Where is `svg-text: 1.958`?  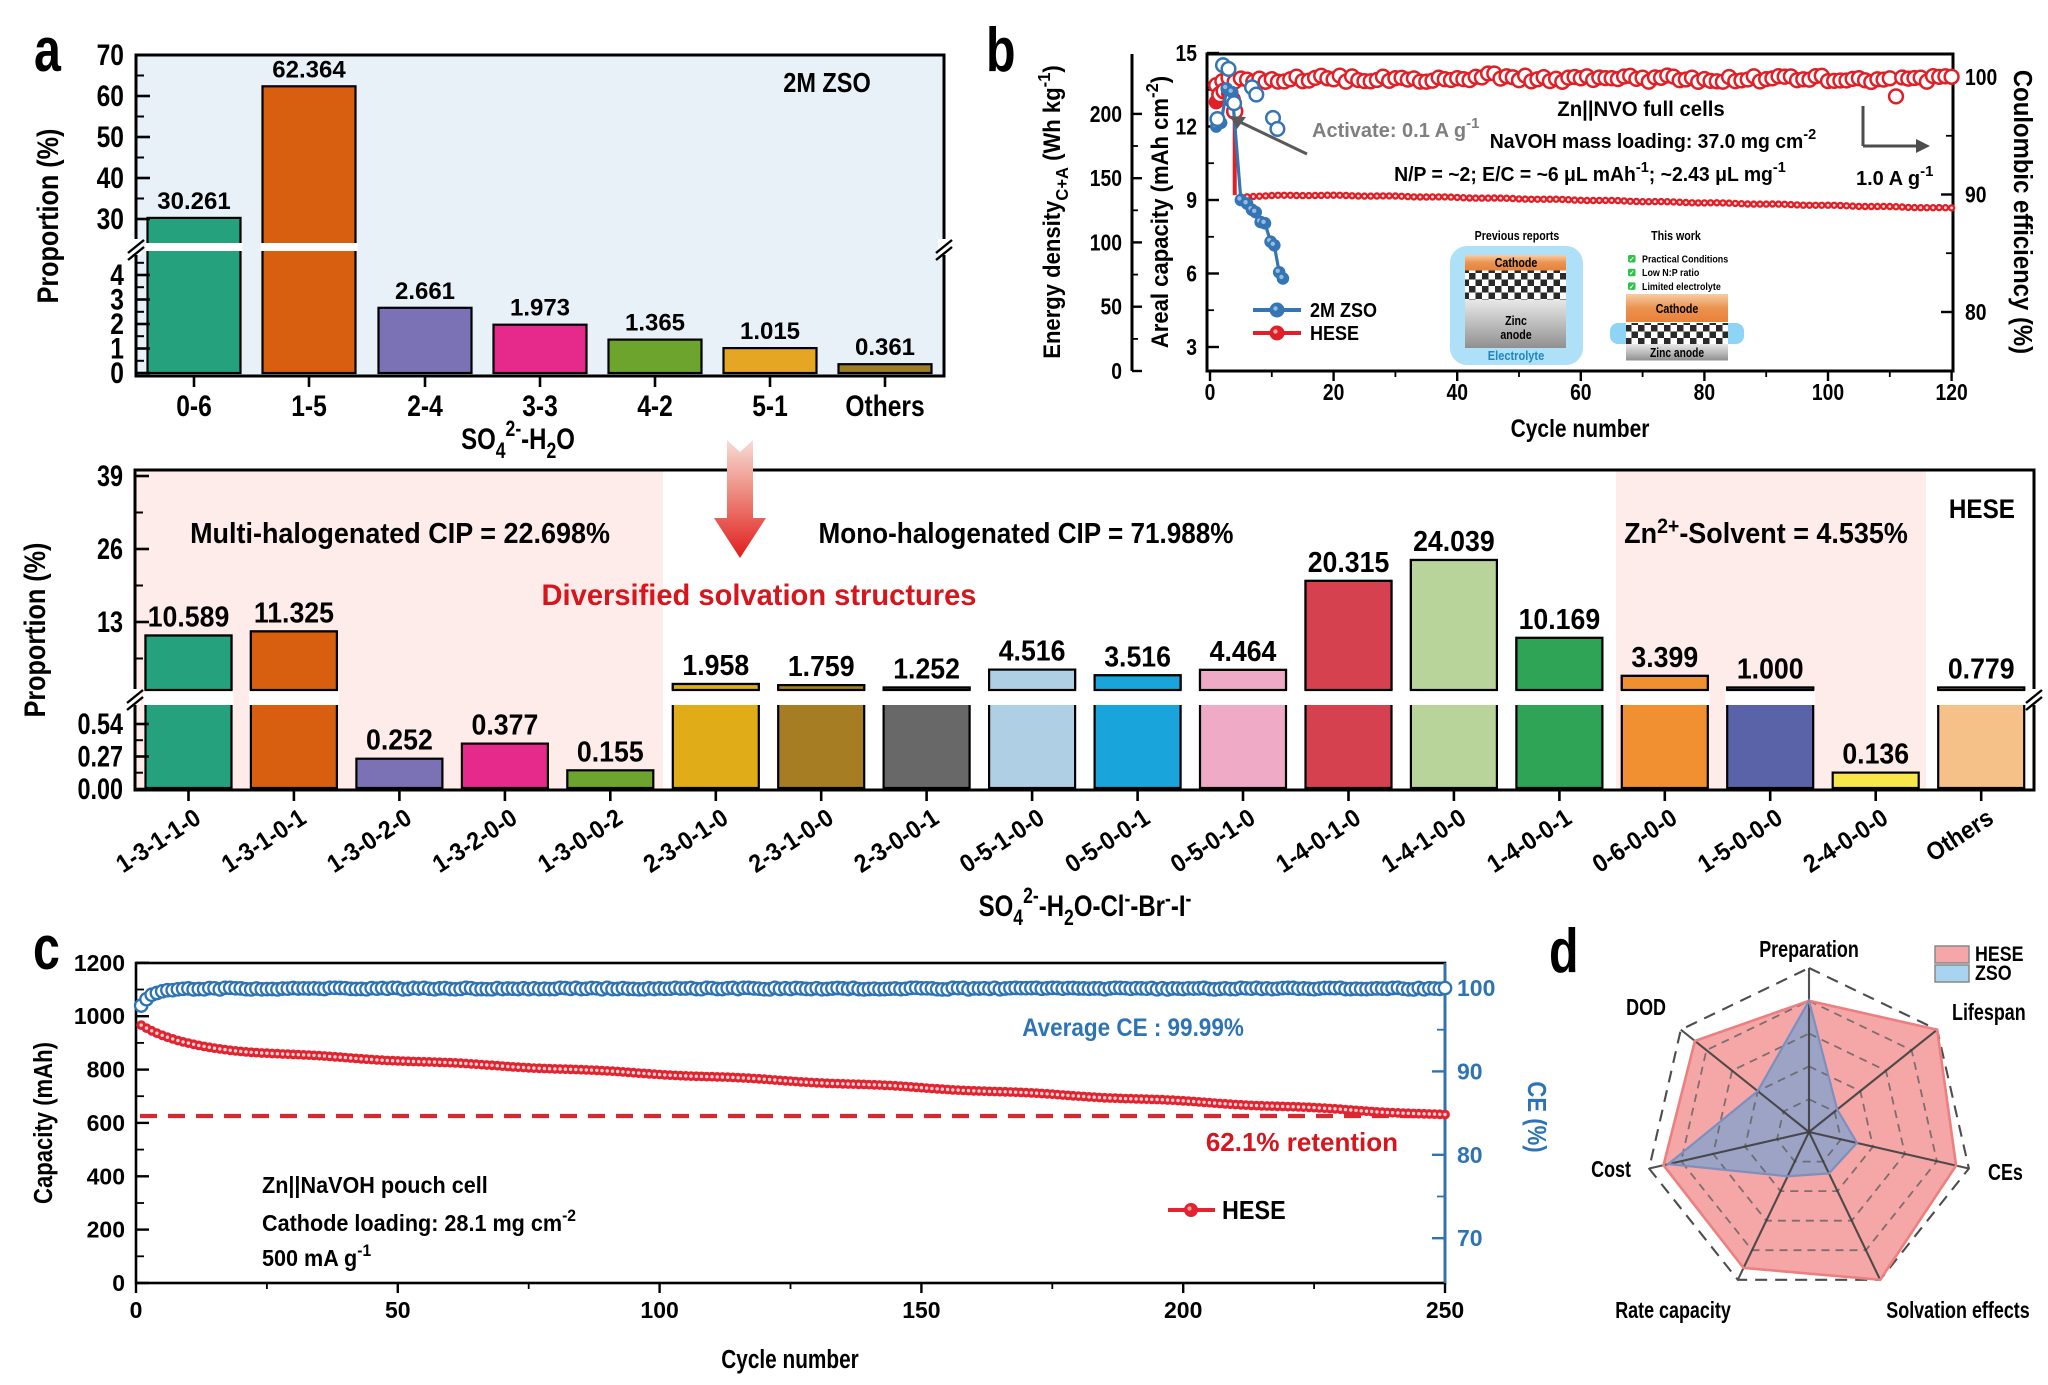
svg-text: 1.958 is located at coordinates (715, 665).